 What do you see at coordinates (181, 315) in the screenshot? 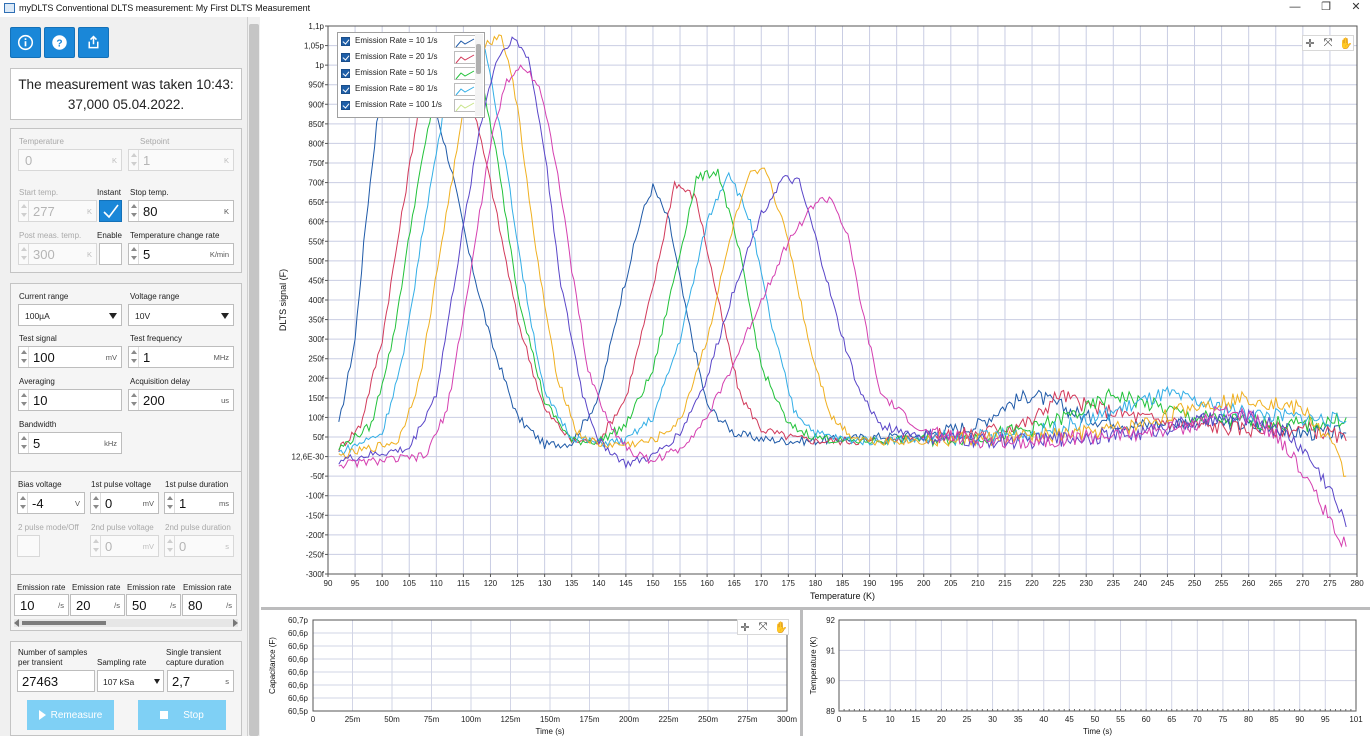
I see `voltage-range-select: 10V` at bounding box center [181, 315].